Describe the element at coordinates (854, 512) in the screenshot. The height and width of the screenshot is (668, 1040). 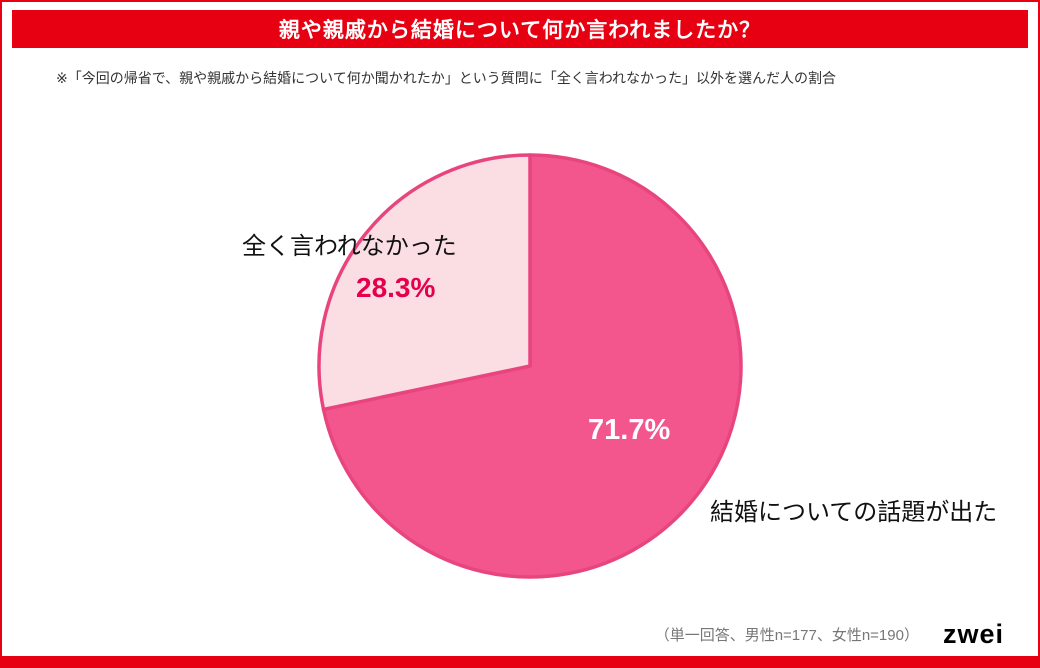
I see `slice-label-marriage-topic: 結婚についての話題が出た` at that location.